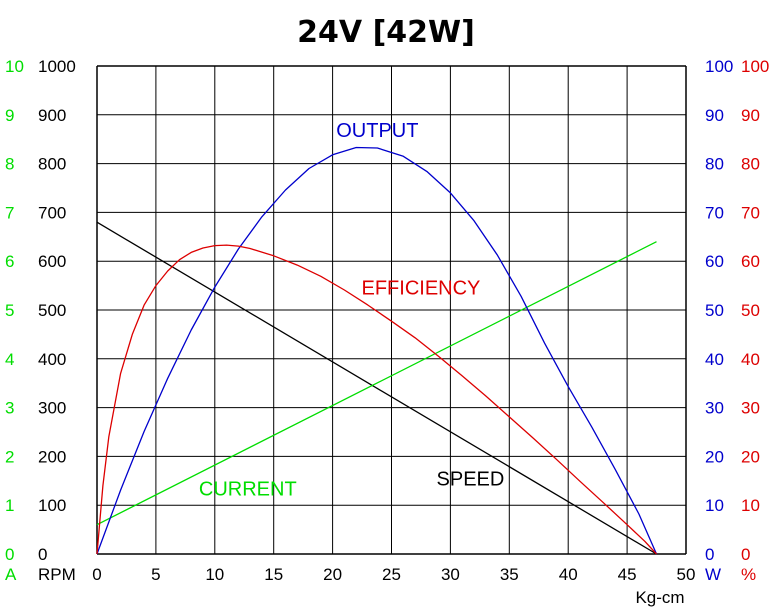  What do you see at coordinates (52, 408) in the screenshot?
I see `speed-tick-label: 300` at bounding box center [52, 408].